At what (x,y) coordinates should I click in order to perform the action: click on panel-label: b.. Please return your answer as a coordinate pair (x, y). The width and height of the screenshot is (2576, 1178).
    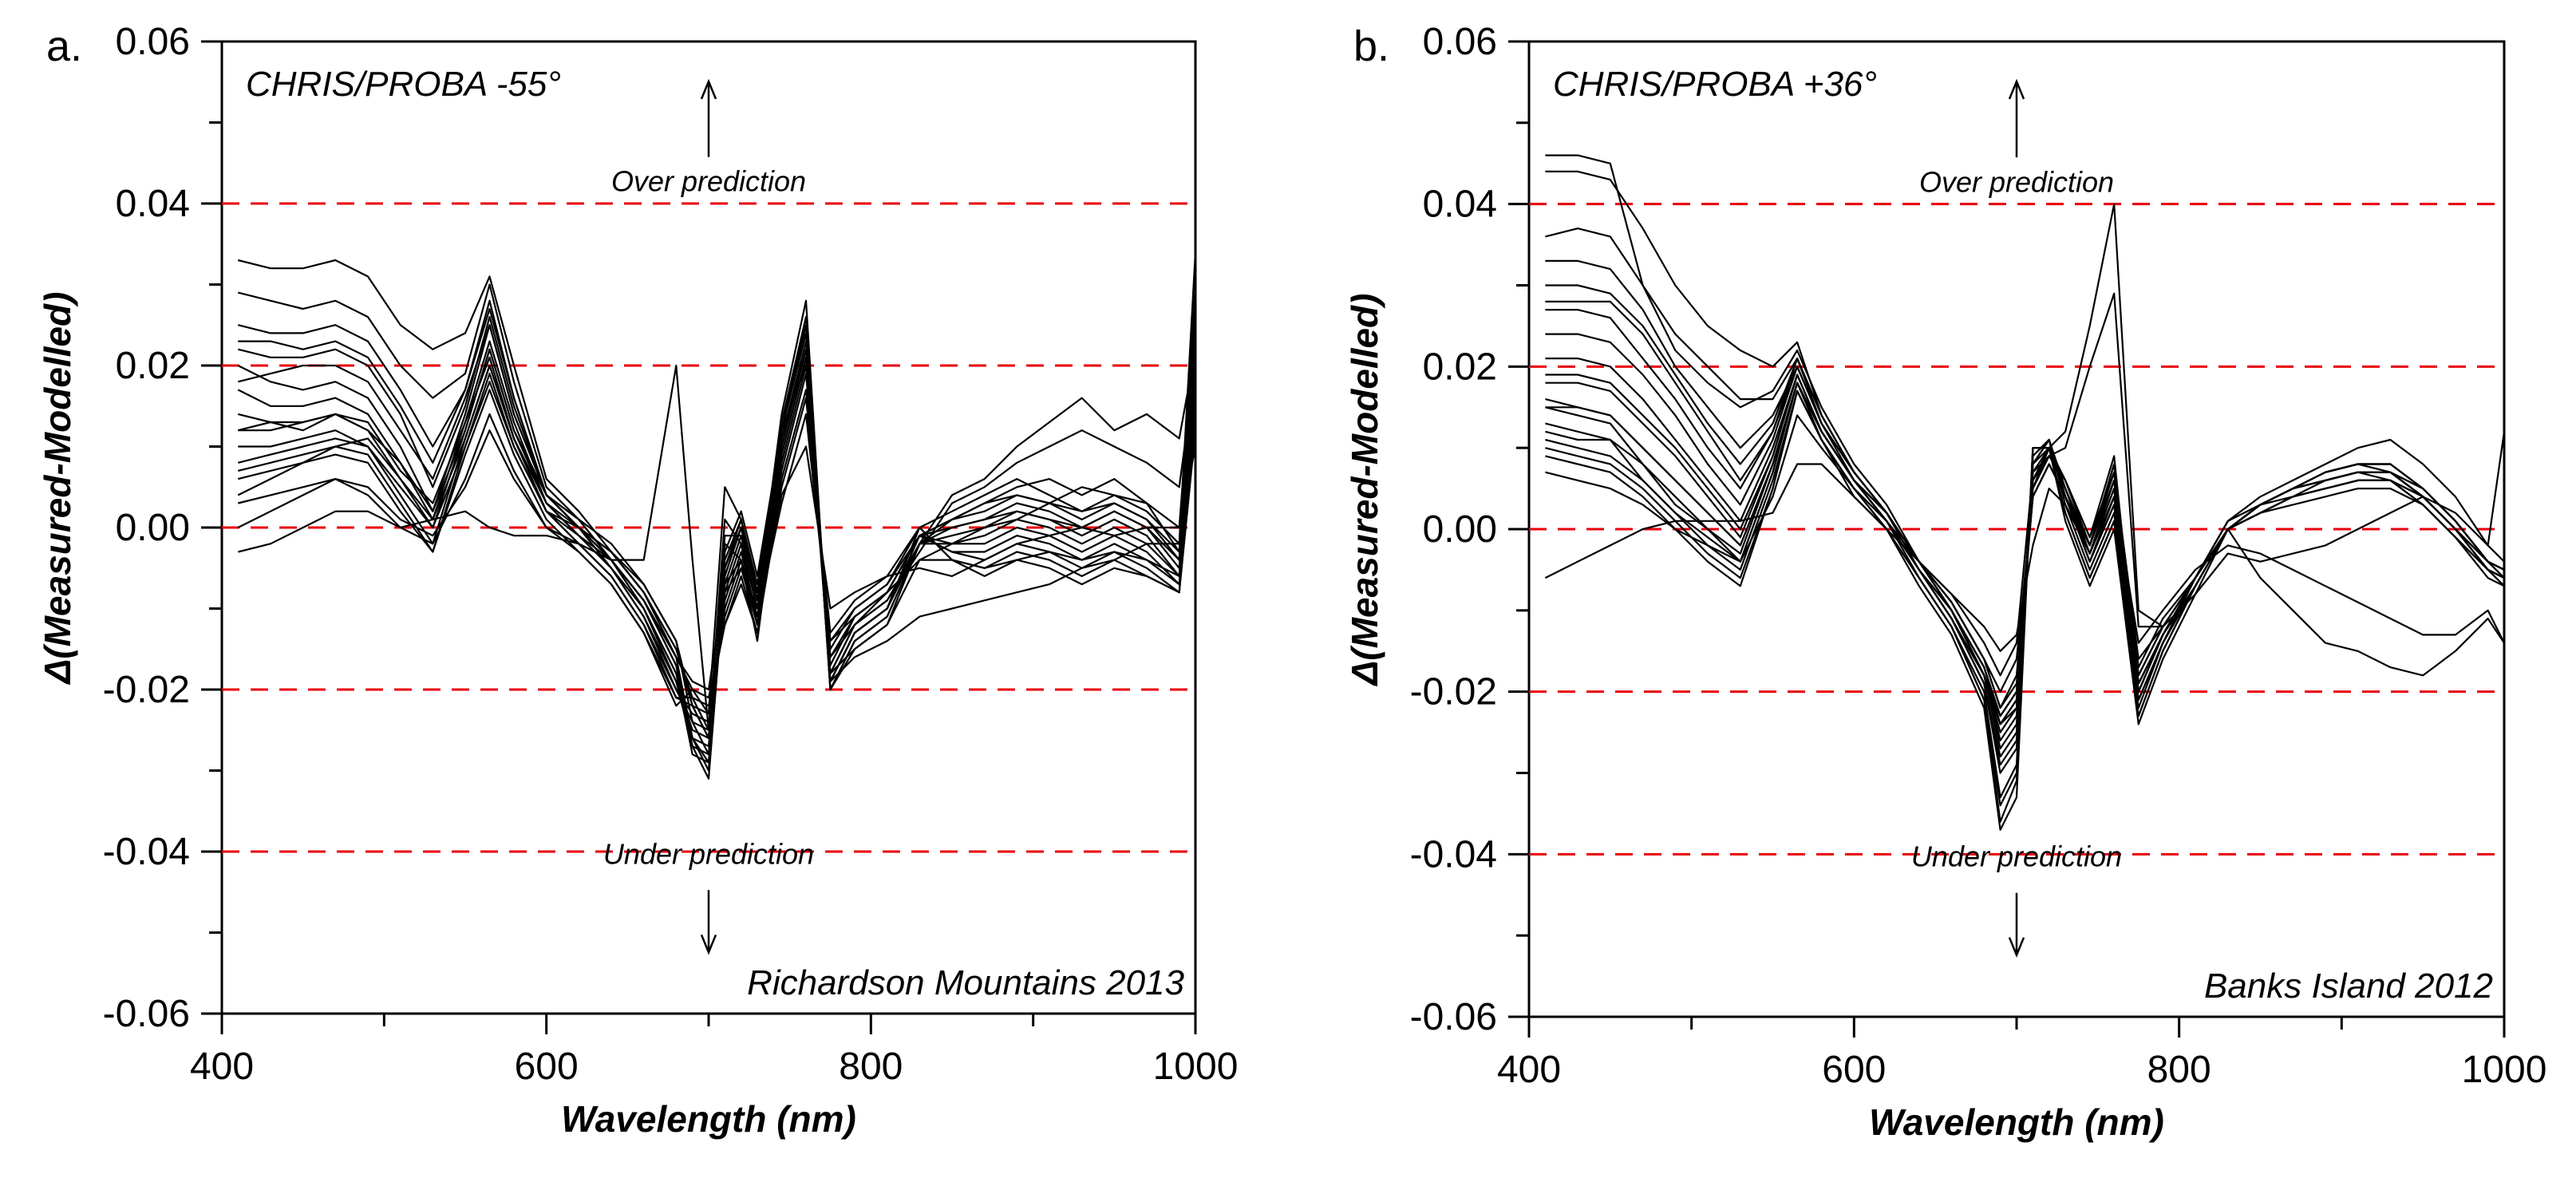
    Looking at the image, I should click on (1371, 46).